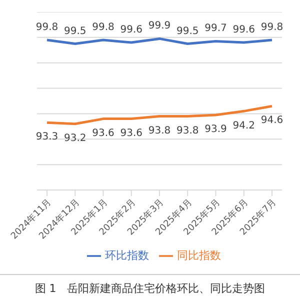 The image size is (300, 300). What do you see at coordinates (215, 28) in the screenshot?
I see `data-label: 99.7` at bounding box center [215, 28].